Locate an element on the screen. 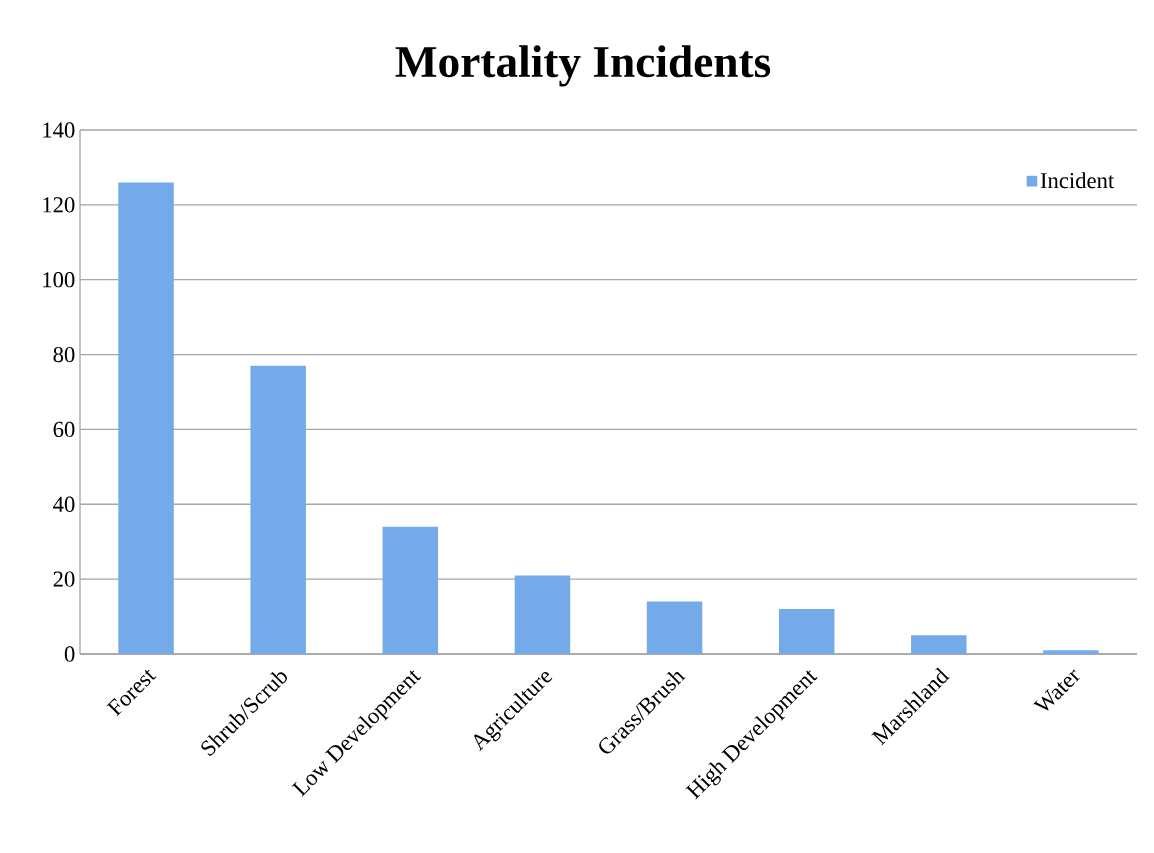 This screenshot has height=853, width=1154. y-tick-label: 120 is located at coordinates (59, 205).